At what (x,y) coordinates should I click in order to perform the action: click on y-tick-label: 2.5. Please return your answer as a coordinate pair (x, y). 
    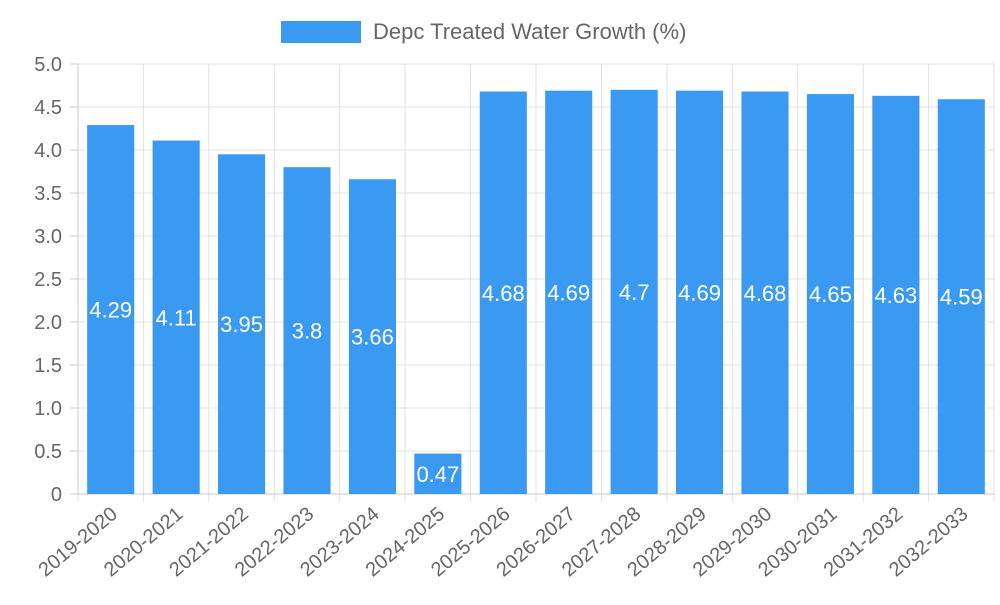
    Looking at the image, I should click on (48, 280).